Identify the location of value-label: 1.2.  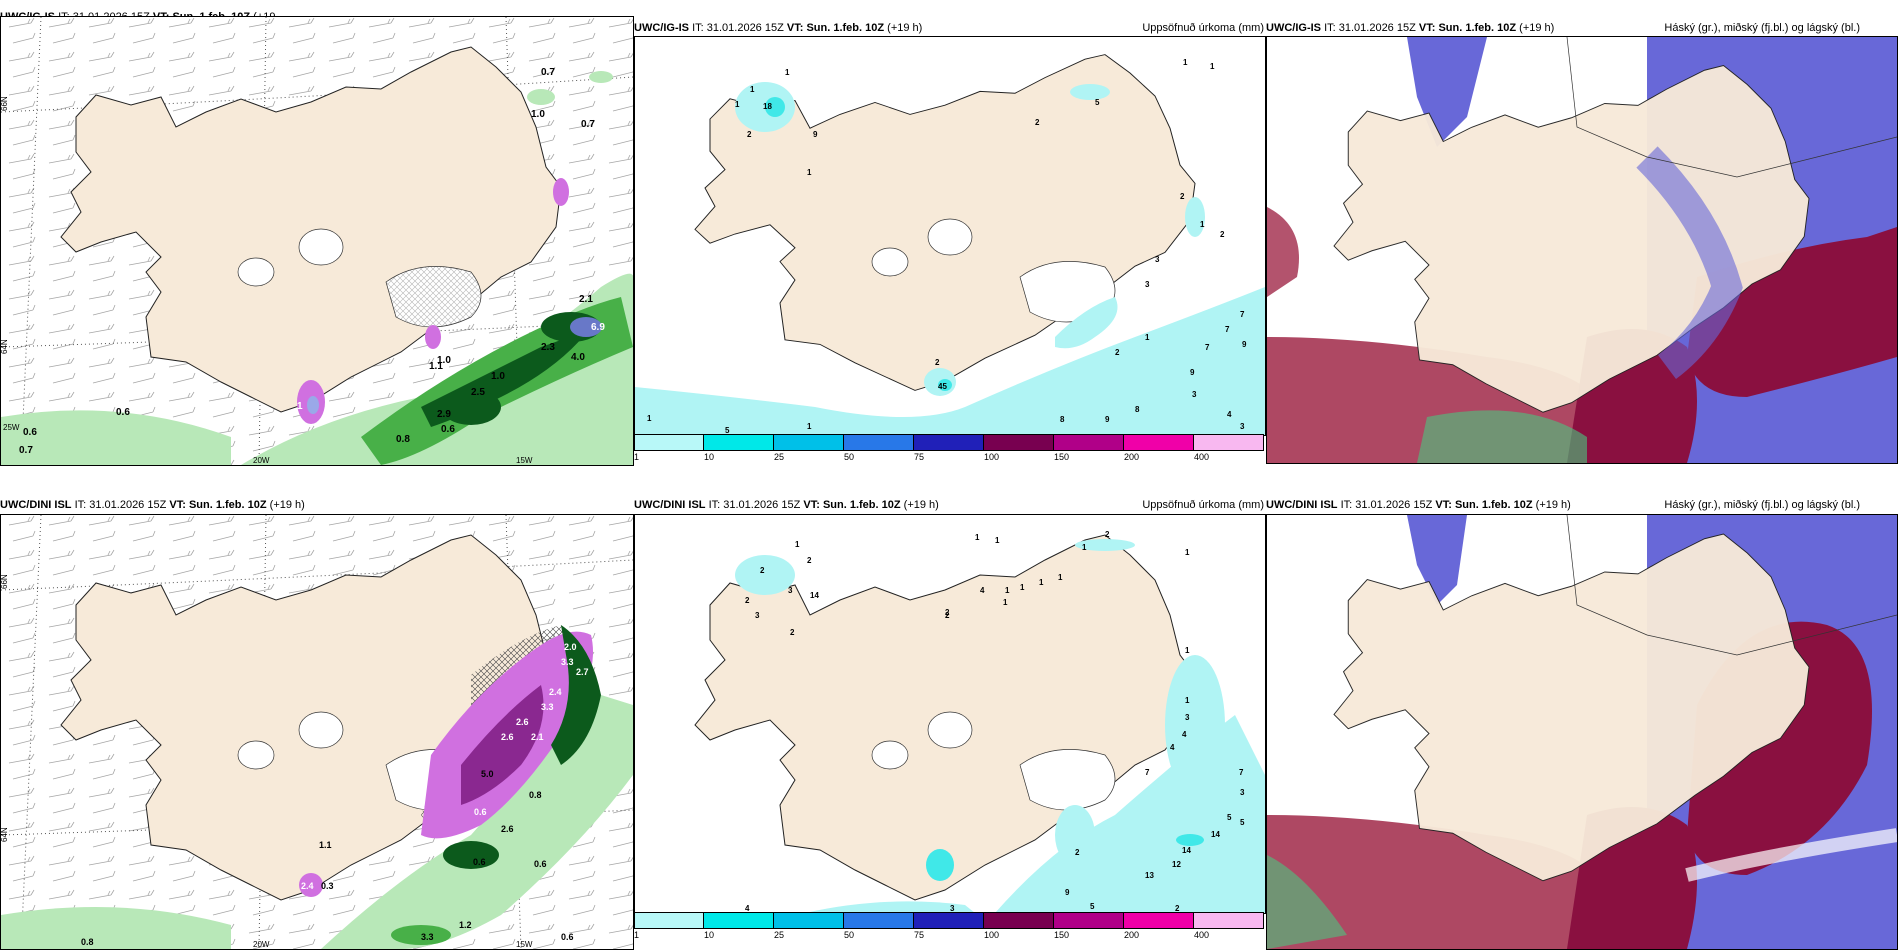
(465, 925).